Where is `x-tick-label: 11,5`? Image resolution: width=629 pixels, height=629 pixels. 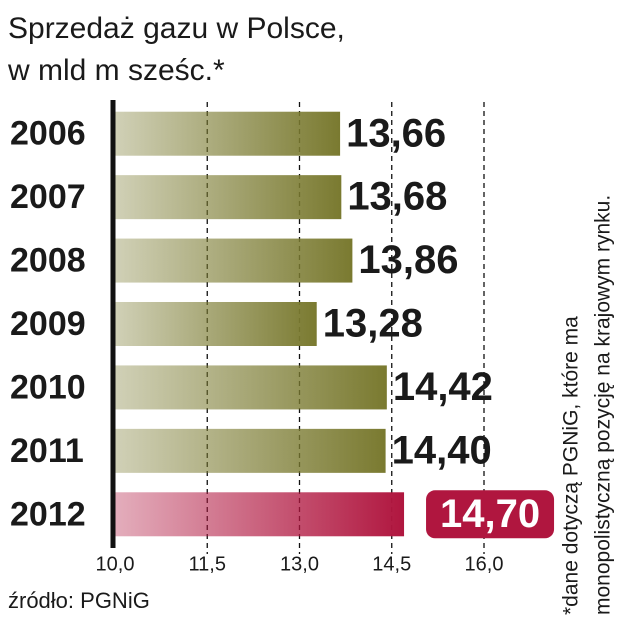 x-tick-label: 11,5 is located at coordinates (207, 564).